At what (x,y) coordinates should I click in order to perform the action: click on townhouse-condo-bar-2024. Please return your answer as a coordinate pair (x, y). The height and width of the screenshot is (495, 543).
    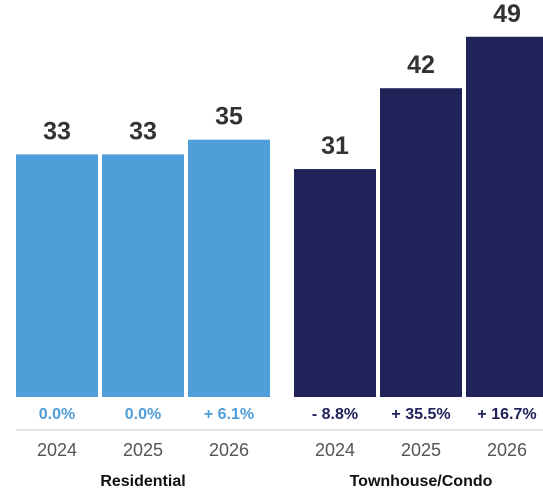
    Looking at the image, I should click on (335, 283).